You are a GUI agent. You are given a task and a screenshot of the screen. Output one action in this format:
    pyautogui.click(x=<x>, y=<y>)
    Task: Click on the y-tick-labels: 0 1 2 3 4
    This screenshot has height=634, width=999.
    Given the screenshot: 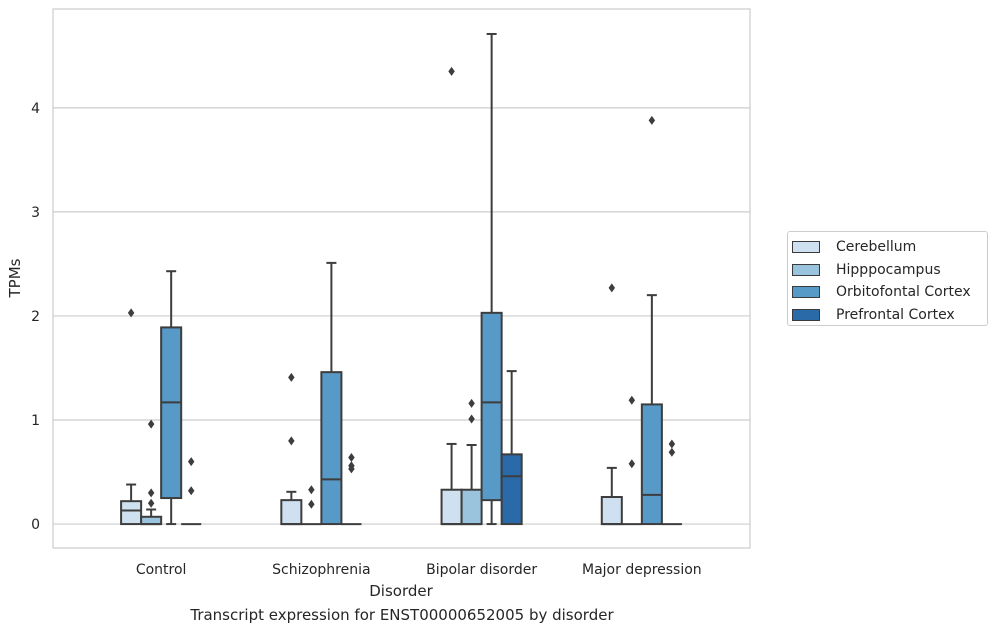 What is the action you would take?
    pyautogui.click(x=35, y=317)
    